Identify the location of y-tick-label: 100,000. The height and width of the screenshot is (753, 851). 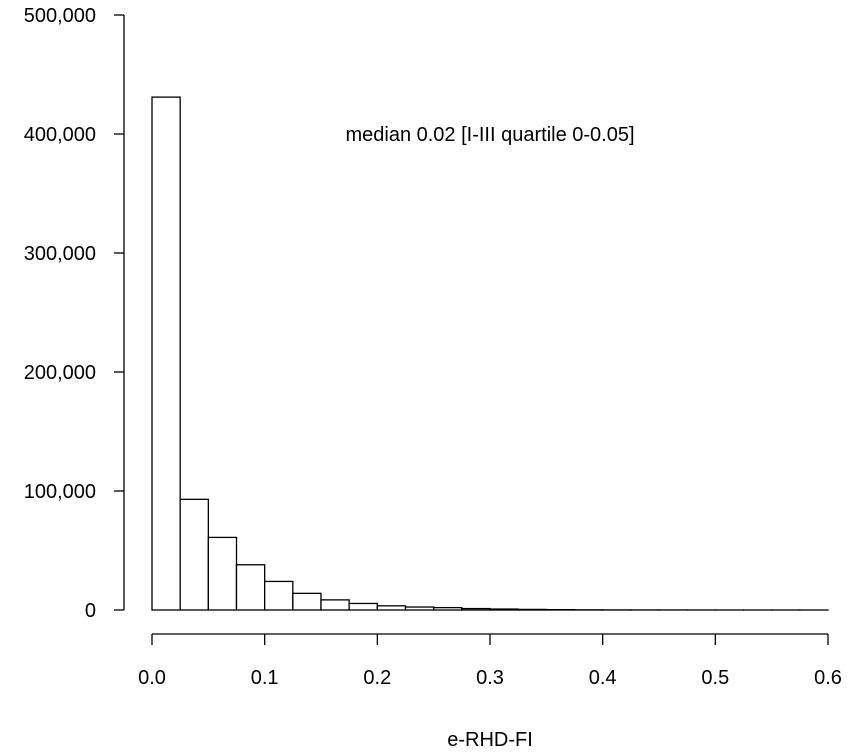
(60, 492).